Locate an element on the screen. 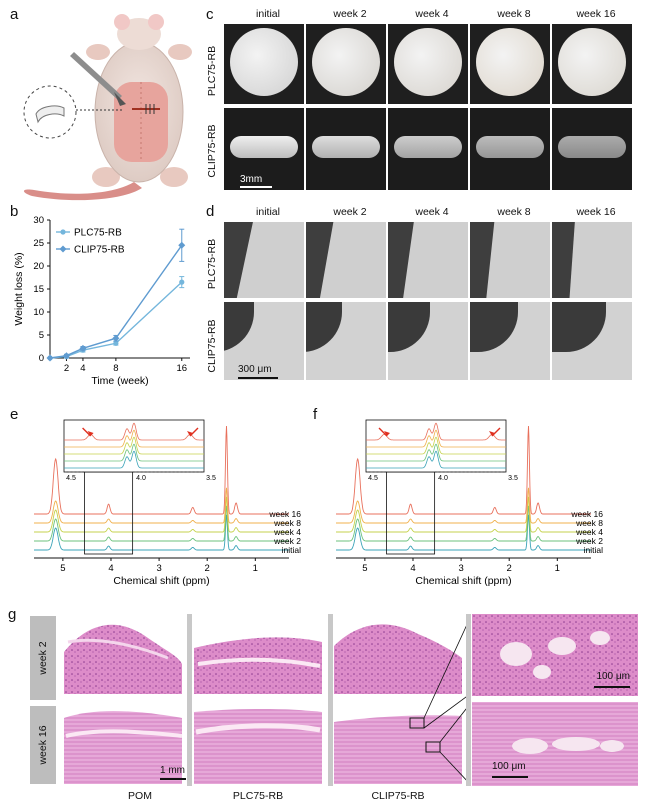  c-col-initial: initial is located at coordinates (268, 14).